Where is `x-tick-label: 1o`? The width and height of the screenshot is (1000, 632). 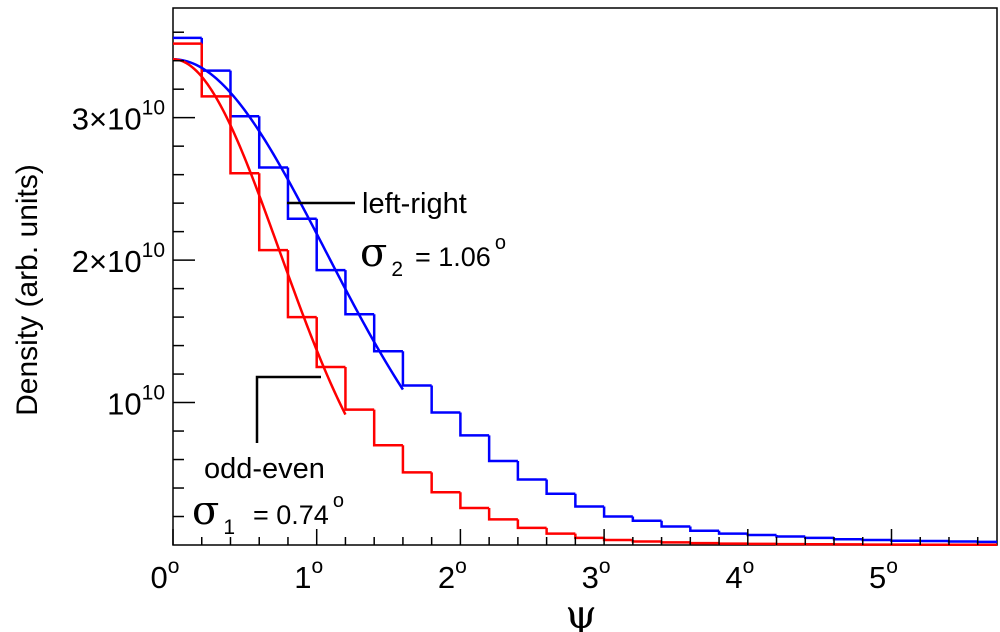
x-tick-label: 1o is located at coordinates (308, 575).